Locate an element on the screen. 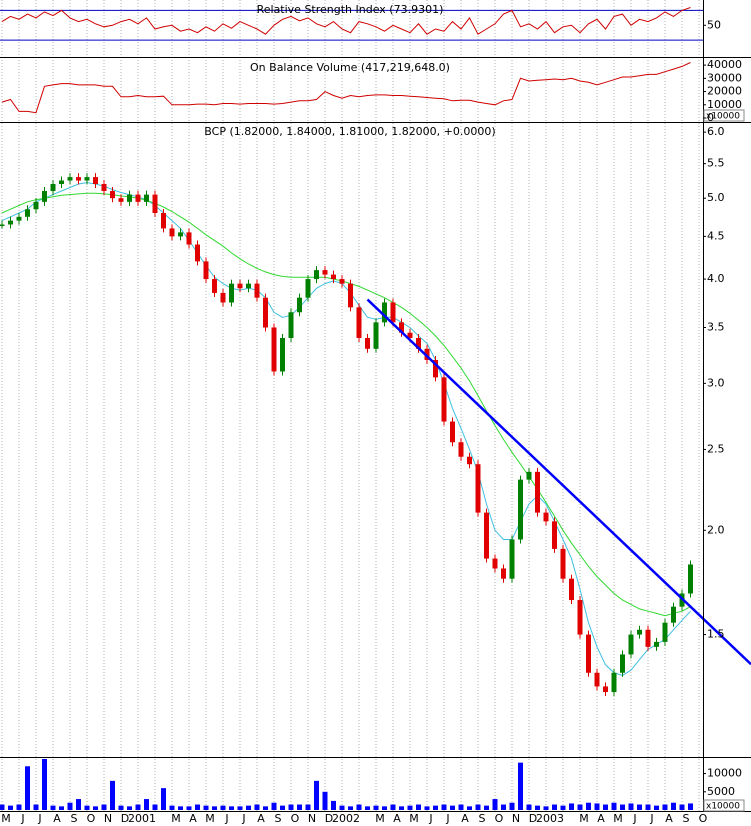  x-tick-label: D is located at coordinates (125, 818).